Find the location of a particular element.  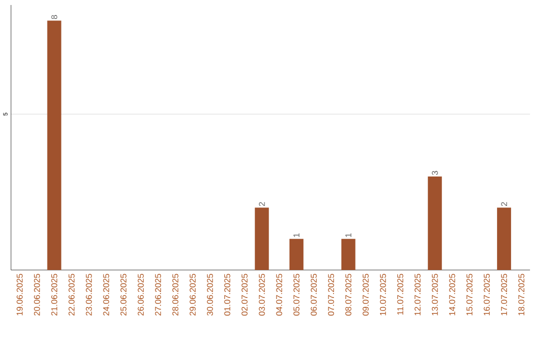

x-tick-label: 03.07.2025 is located at coordinates (261, 295).